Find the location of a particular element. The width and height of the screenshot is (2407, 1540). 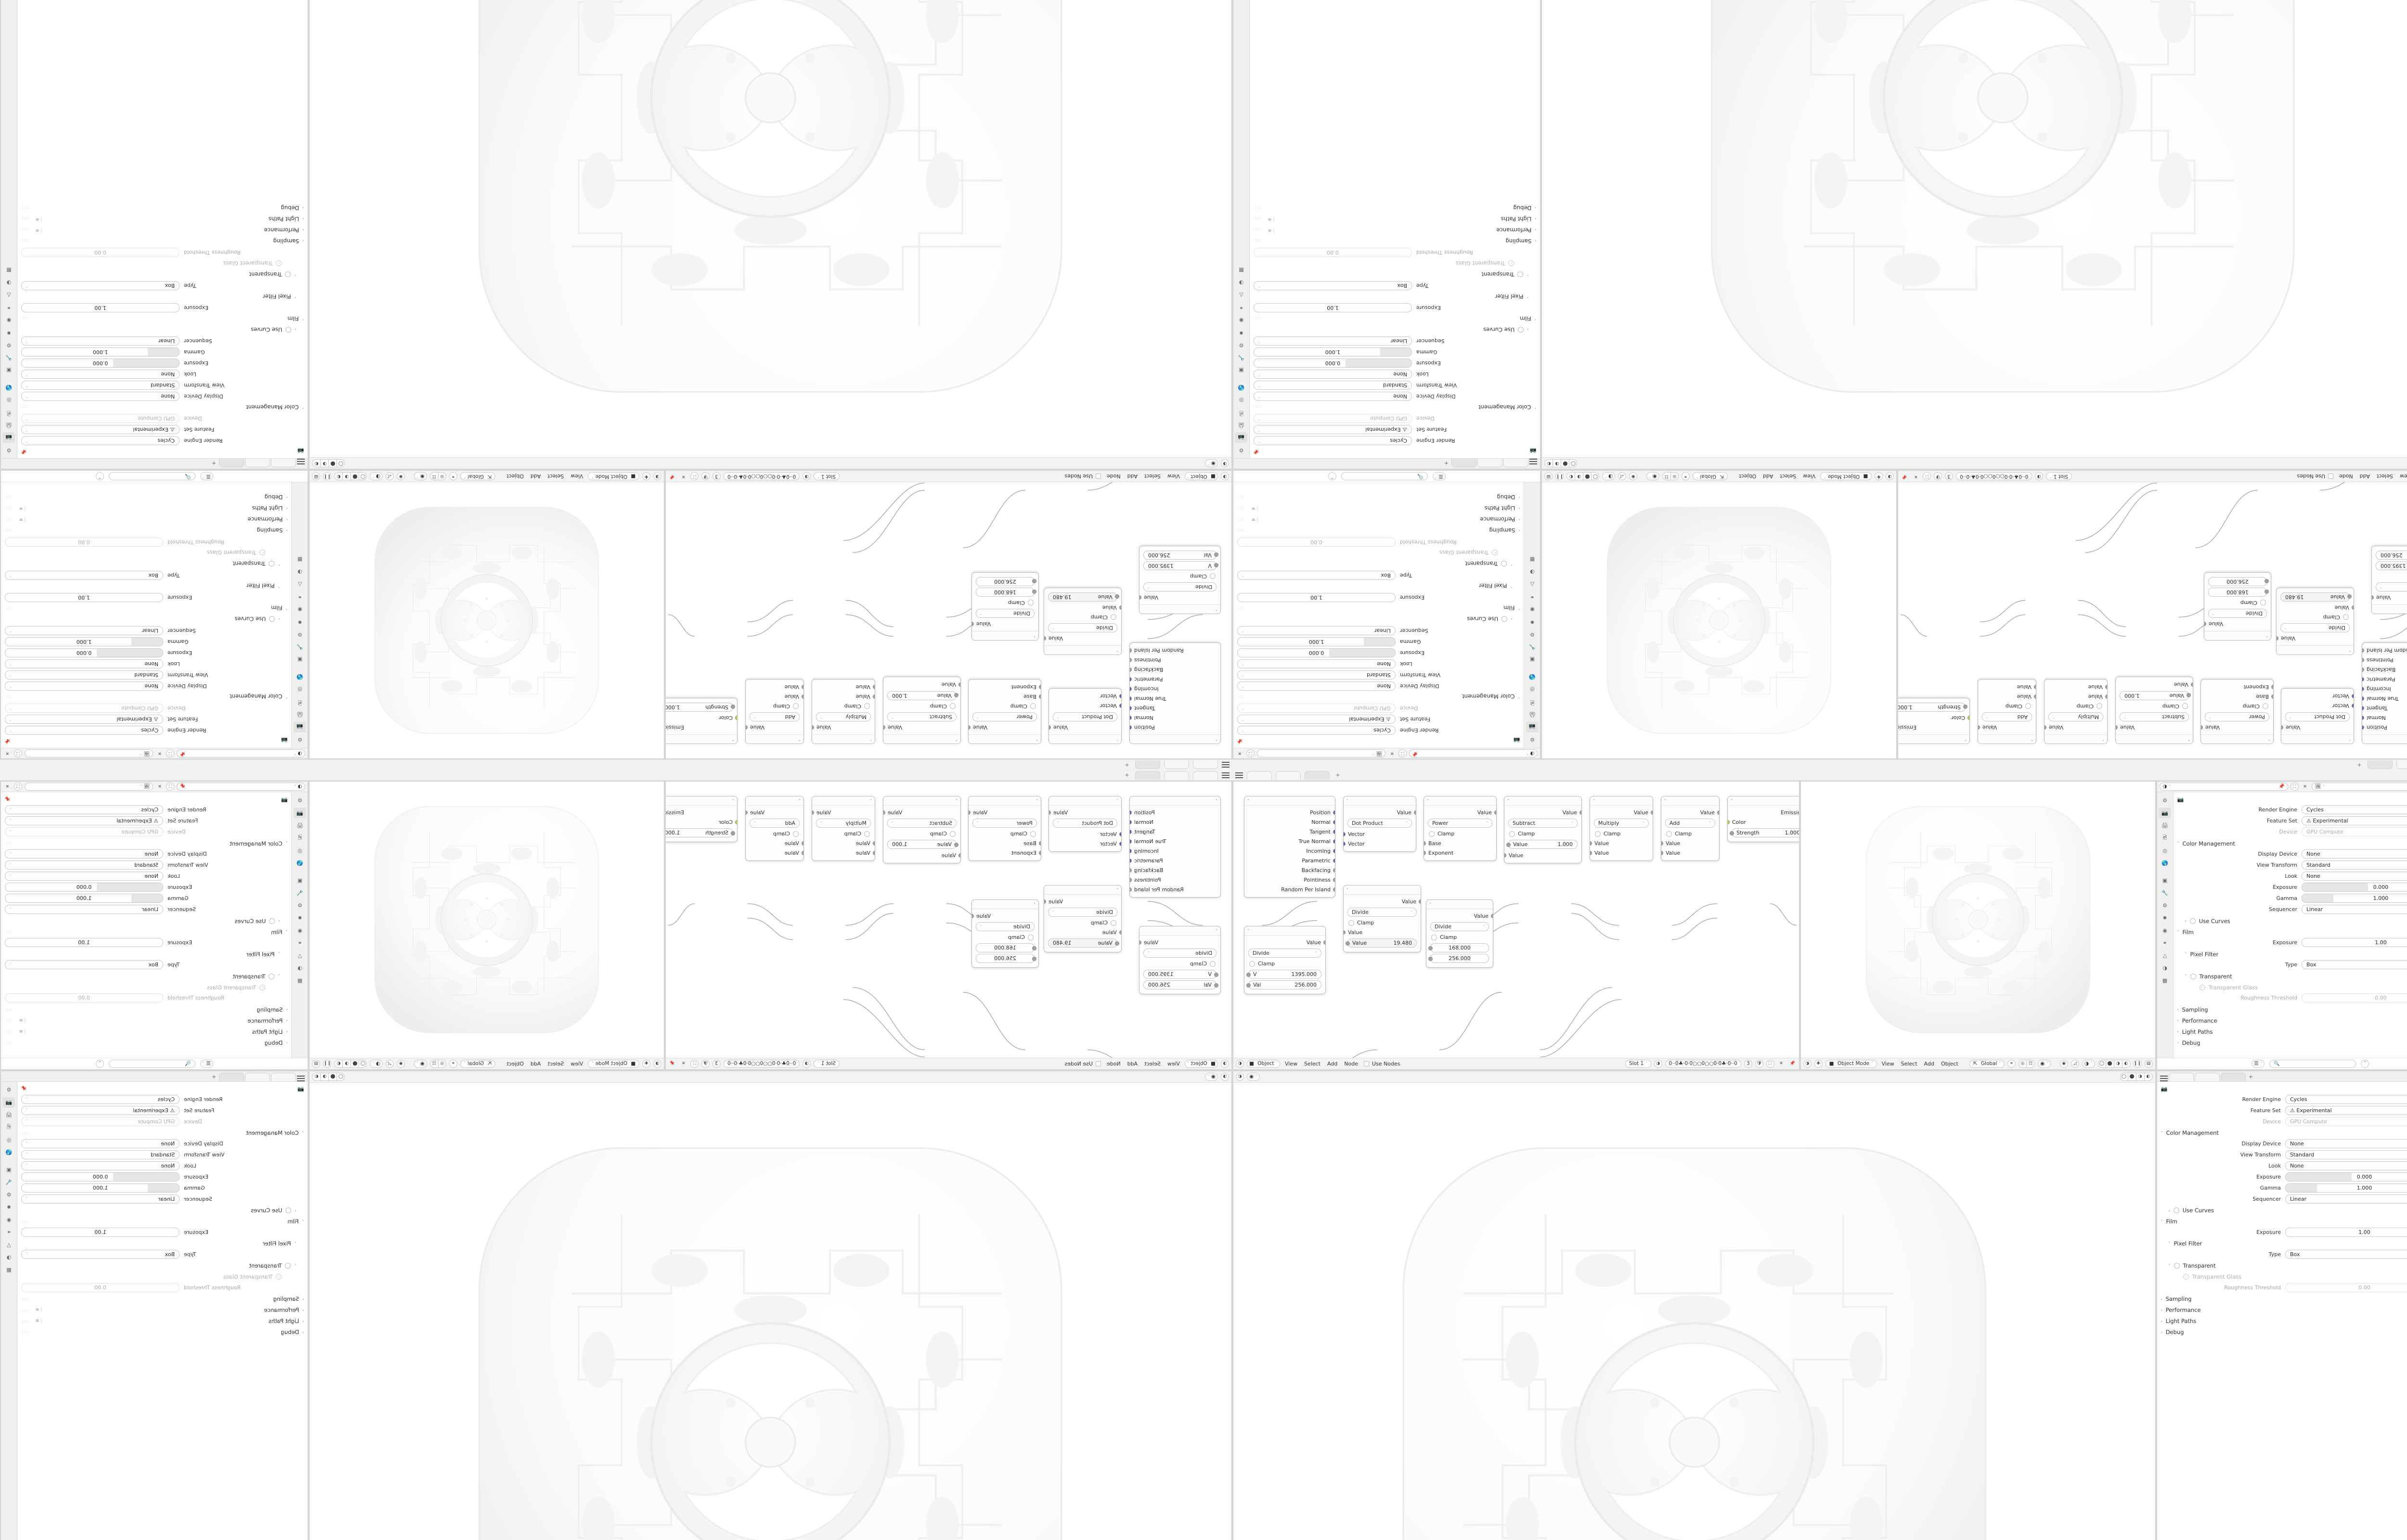

image-datablock-field: 🖼 ˅ is located at coordinates (89, 753).